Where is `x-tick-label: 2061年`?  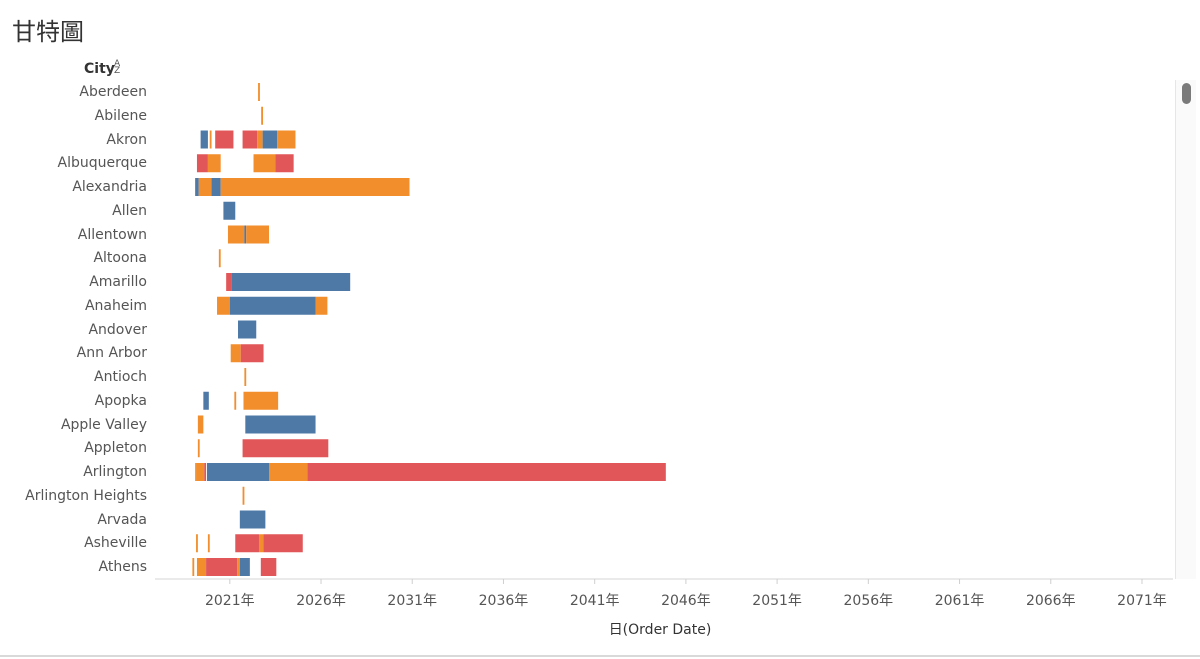 x-tick-label: 2061年 is located at coordinates (959, 601).